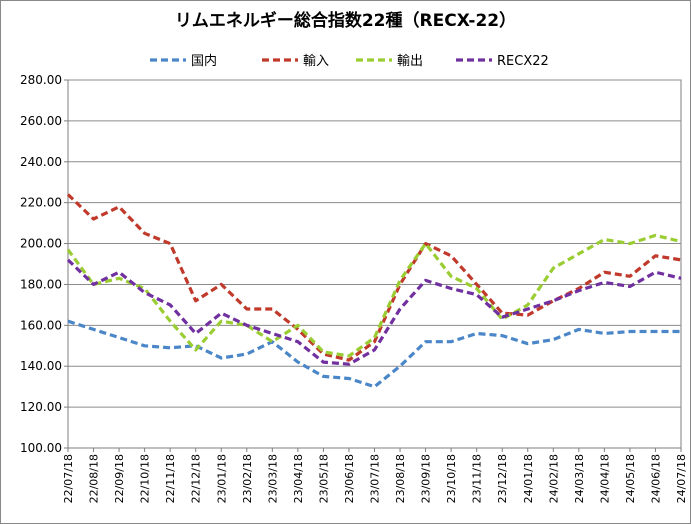  What do you see at coordinates (41, 448) in the screenshot?
I see `y-tick-label: 100.00` at bounding box center [41, 448].